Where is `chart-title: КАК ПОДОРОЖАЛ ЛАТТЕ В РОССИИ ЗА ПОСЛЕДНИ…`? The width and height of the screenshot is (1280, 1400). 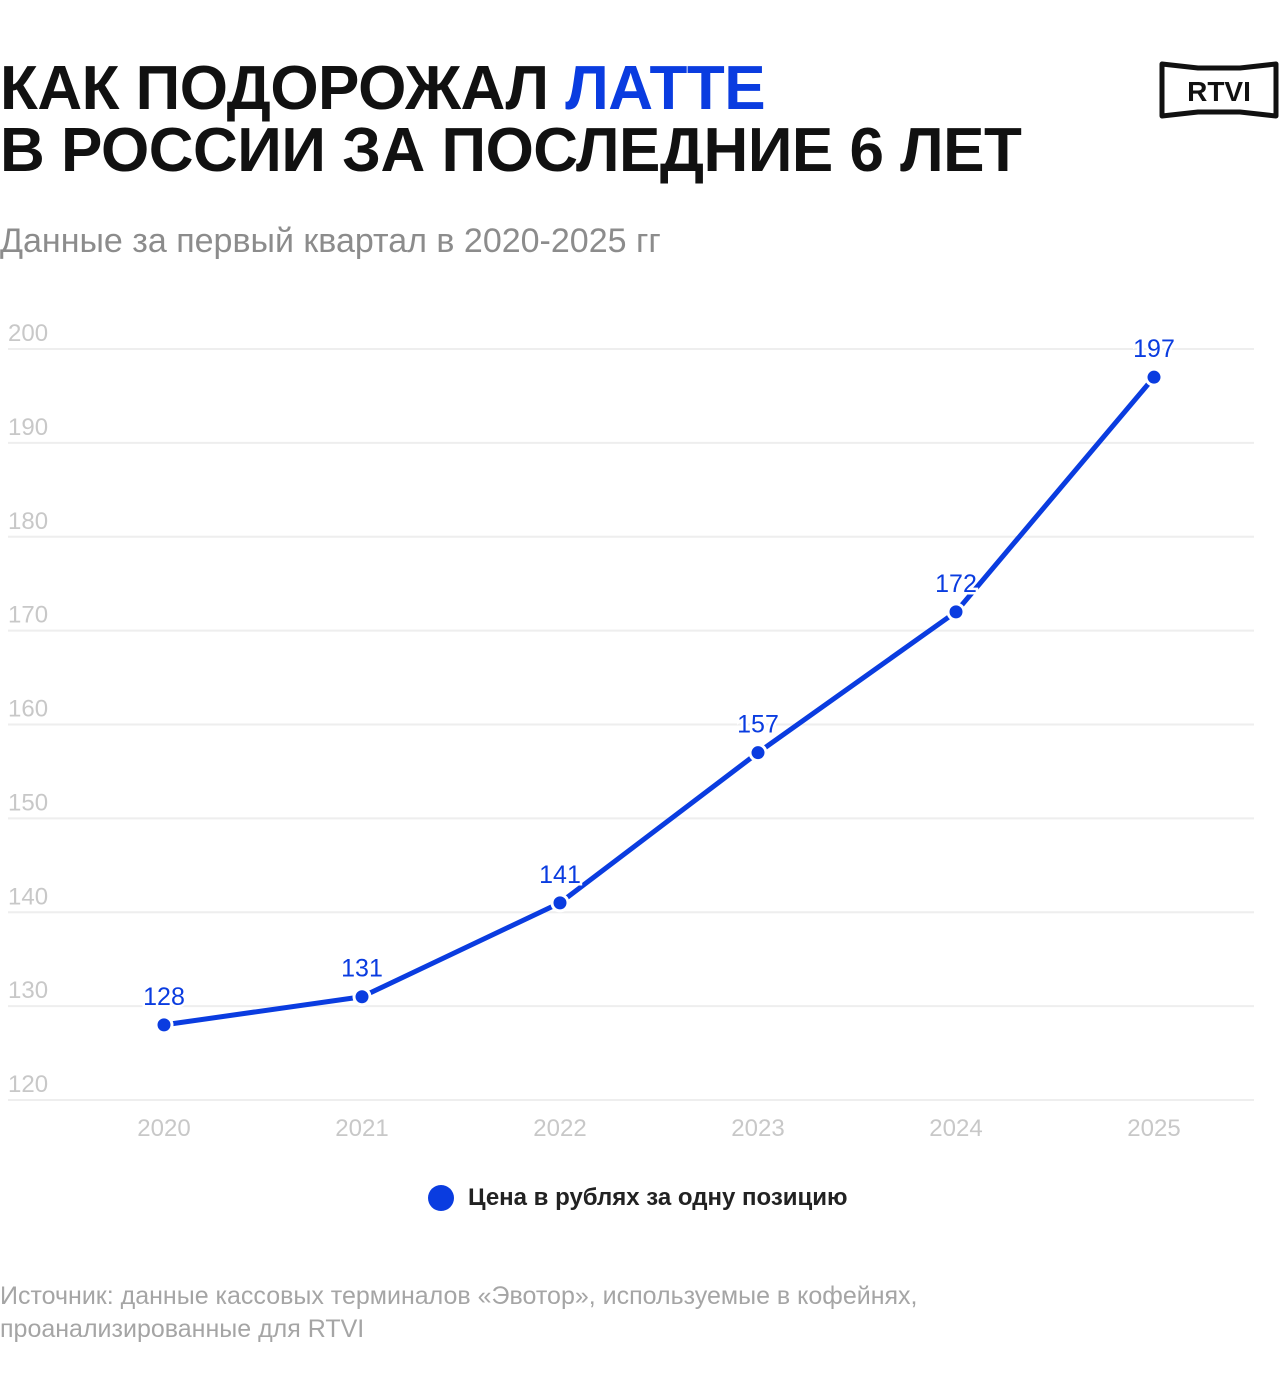
chart-title: КАК ПОДОРОЖАЛ ЛАТТЕ В РОССИИ ЗА ПОСЛЕДНИ… is located at coordinates (511, 121).